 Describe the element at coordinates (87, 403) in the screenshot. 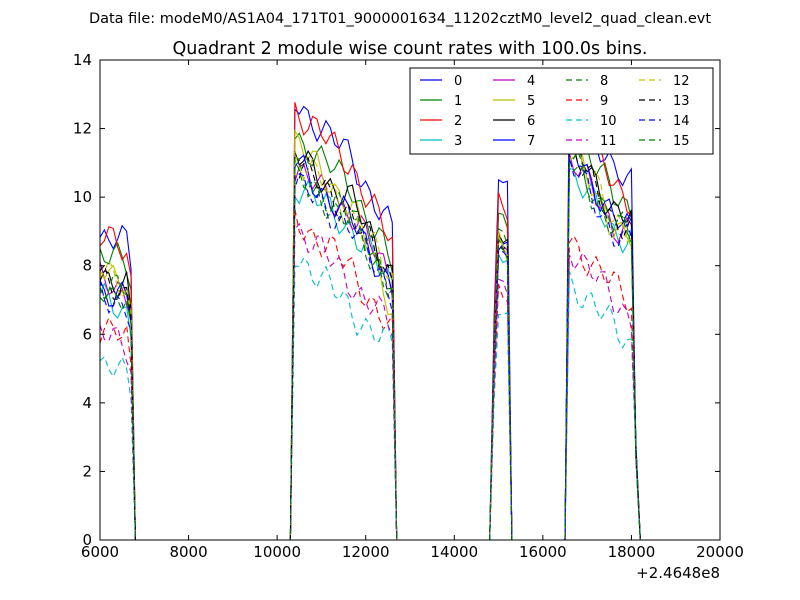

I see `y-tick-label: 4` at that location.